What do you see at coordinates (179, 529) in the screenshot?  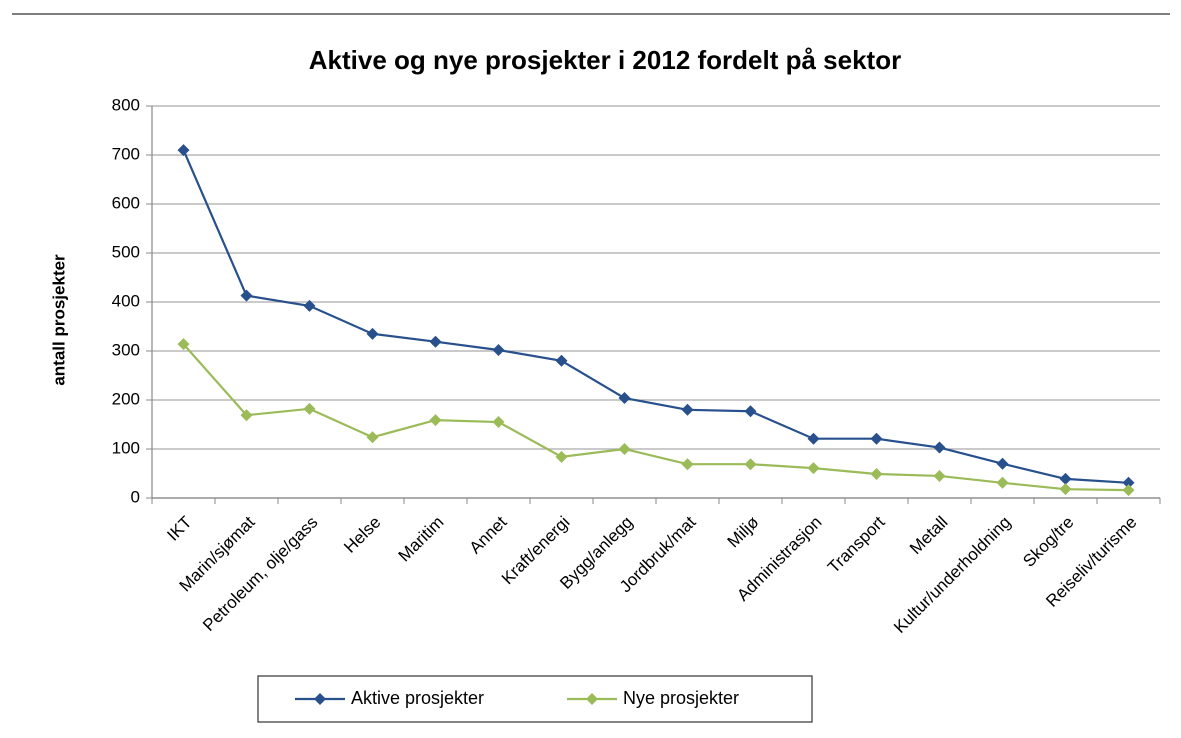 I see `x-tick-label: IKT` at bounding box center [179, 529].